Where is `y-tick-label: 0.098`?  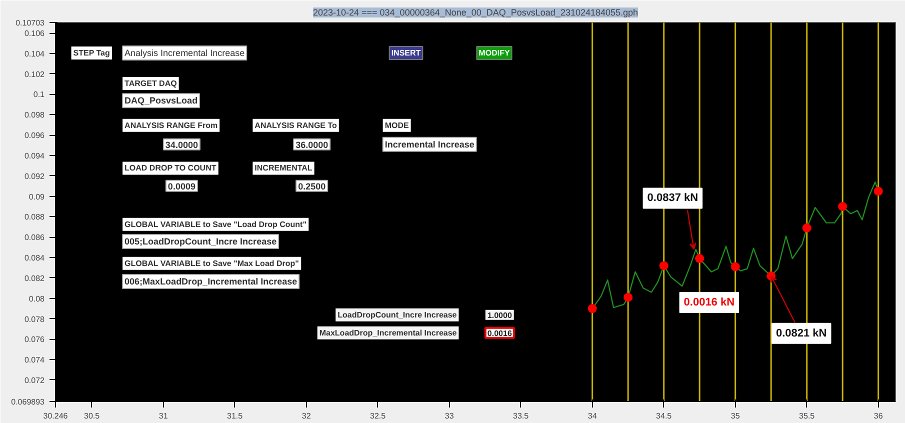
y-tick-label: 0.098 is located at coordinates (35, 115).